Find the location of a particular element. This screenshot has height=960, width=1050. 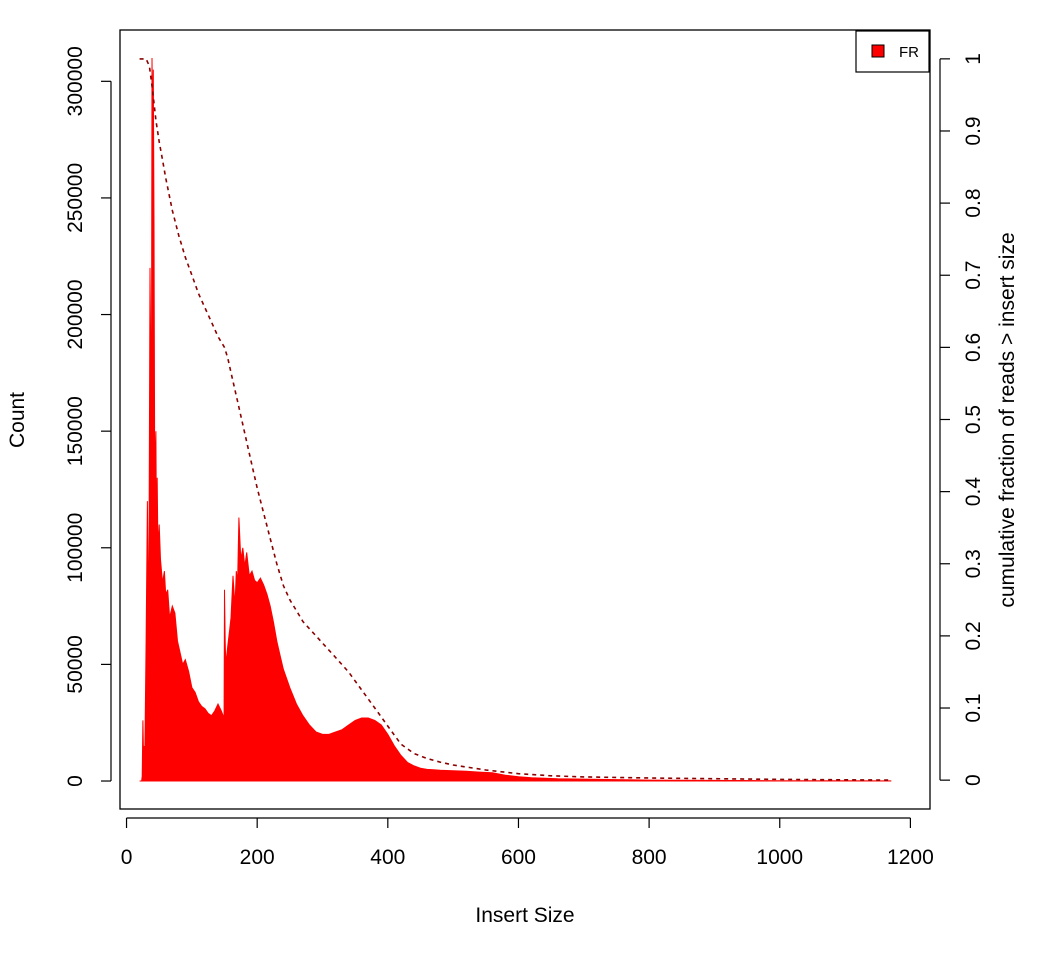

y2-tick-label: 0.3 is located at coordinates (973, 563).